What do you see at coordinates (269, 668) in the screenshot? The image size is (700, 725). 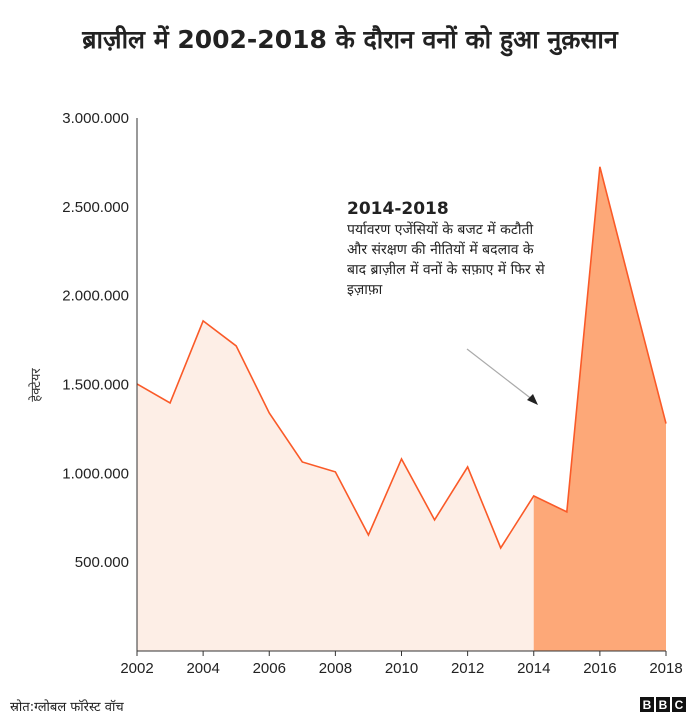 I see `x-tick-label: 2006` at bounding box center [269, 668].